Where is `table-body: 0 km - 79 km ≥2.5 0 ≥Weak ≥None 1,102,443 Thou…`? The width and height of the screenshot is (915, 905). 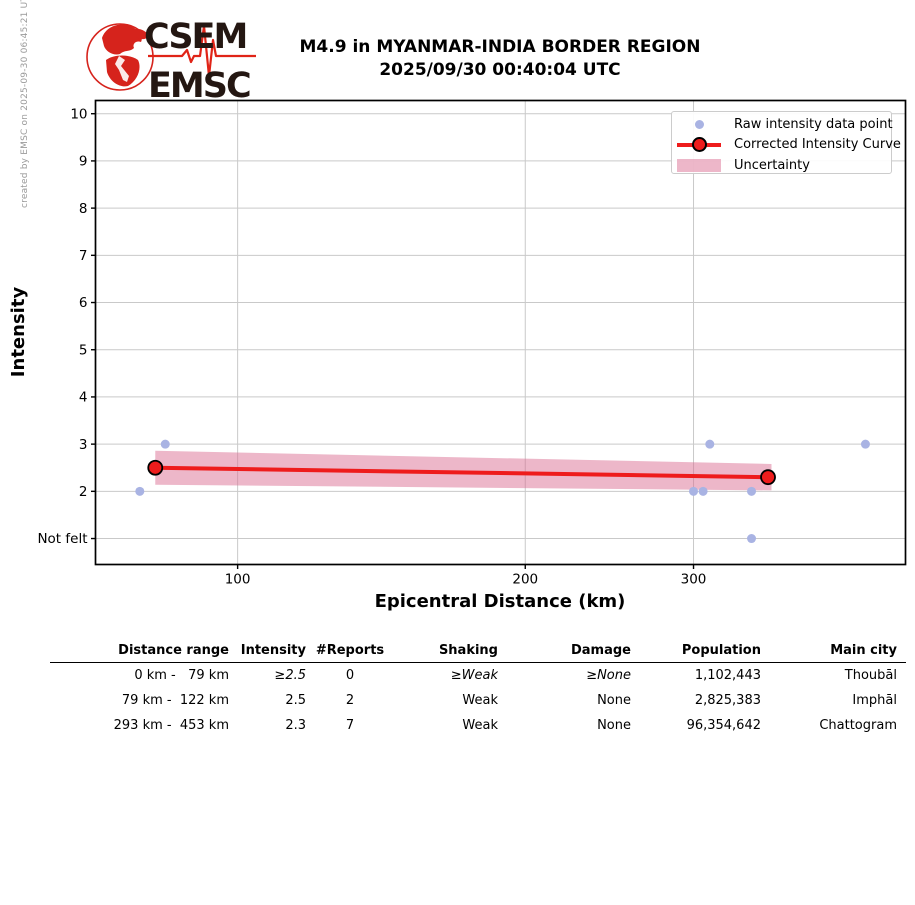 table-body: 0 km - 79 km ≥2.5 0 ≥Weak ≥None 1,102,443 Thou… is located at coordinates (478, 701).